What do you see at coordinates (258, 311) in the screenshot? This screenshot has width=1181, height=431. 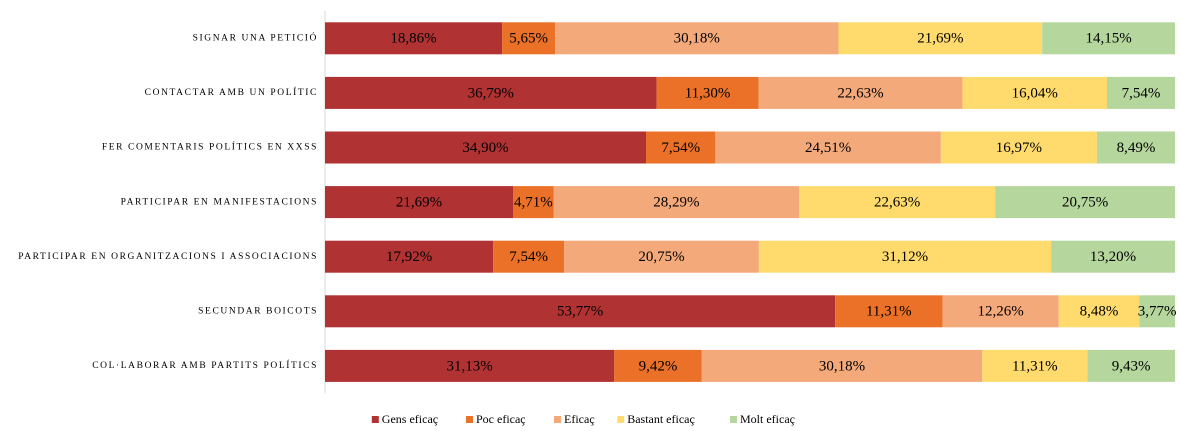 I see `y-tick-label: SECUNDAR BOICOTS` at bounding box center [258, 311].